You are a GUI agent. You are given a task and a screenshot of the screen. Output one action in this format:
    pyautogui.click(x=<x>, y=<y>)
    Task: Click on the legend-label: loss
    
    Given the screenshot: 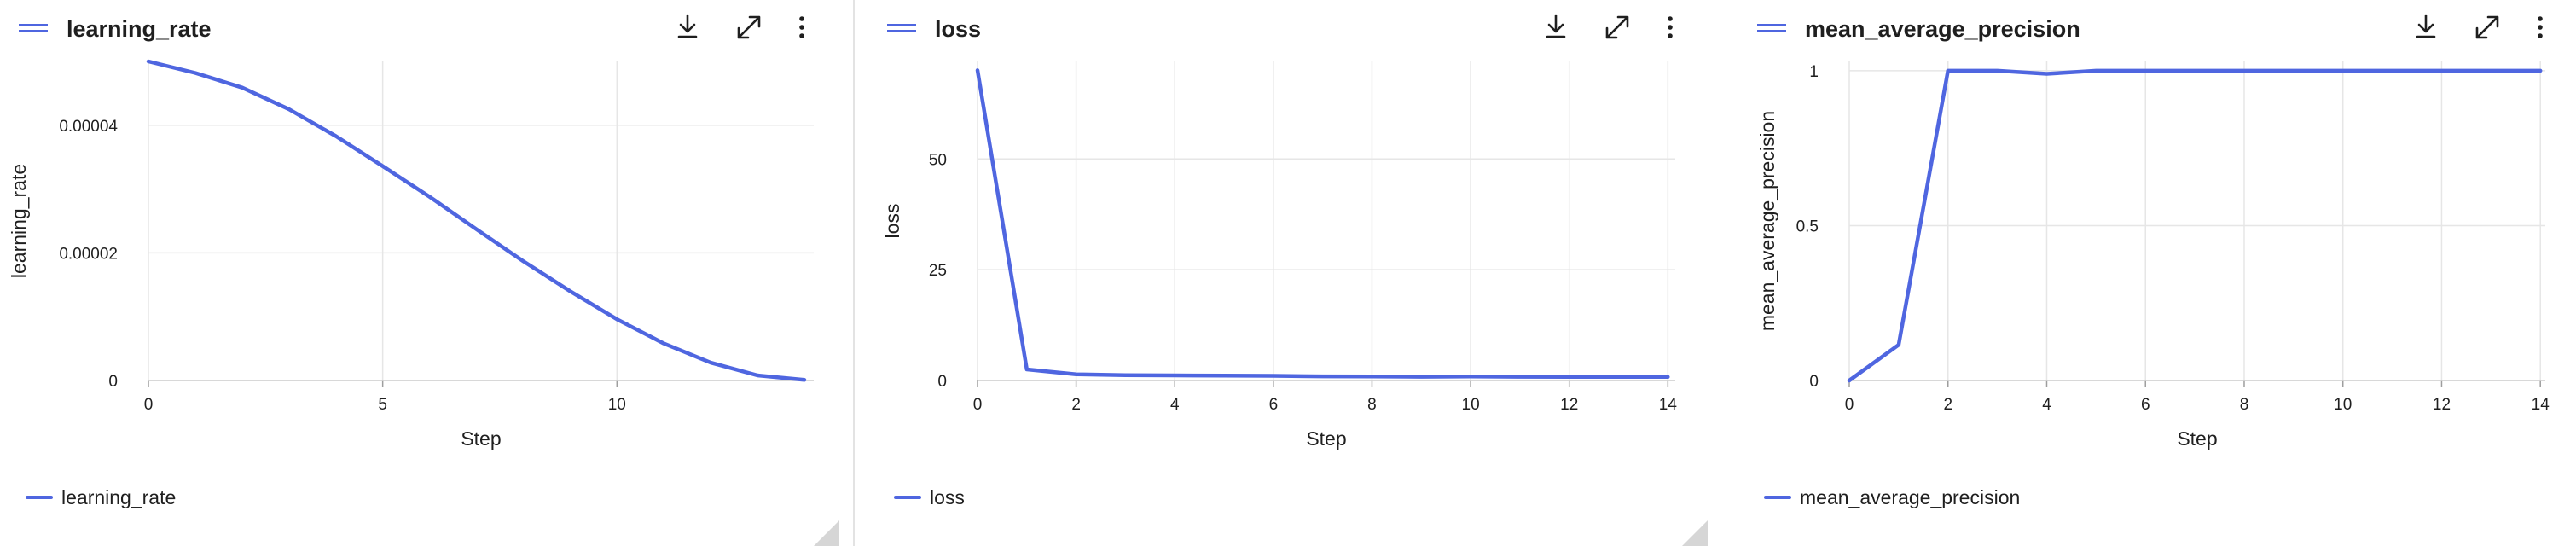 What is the action you would take?
    pyautogui.click(x=947, y=496)
    